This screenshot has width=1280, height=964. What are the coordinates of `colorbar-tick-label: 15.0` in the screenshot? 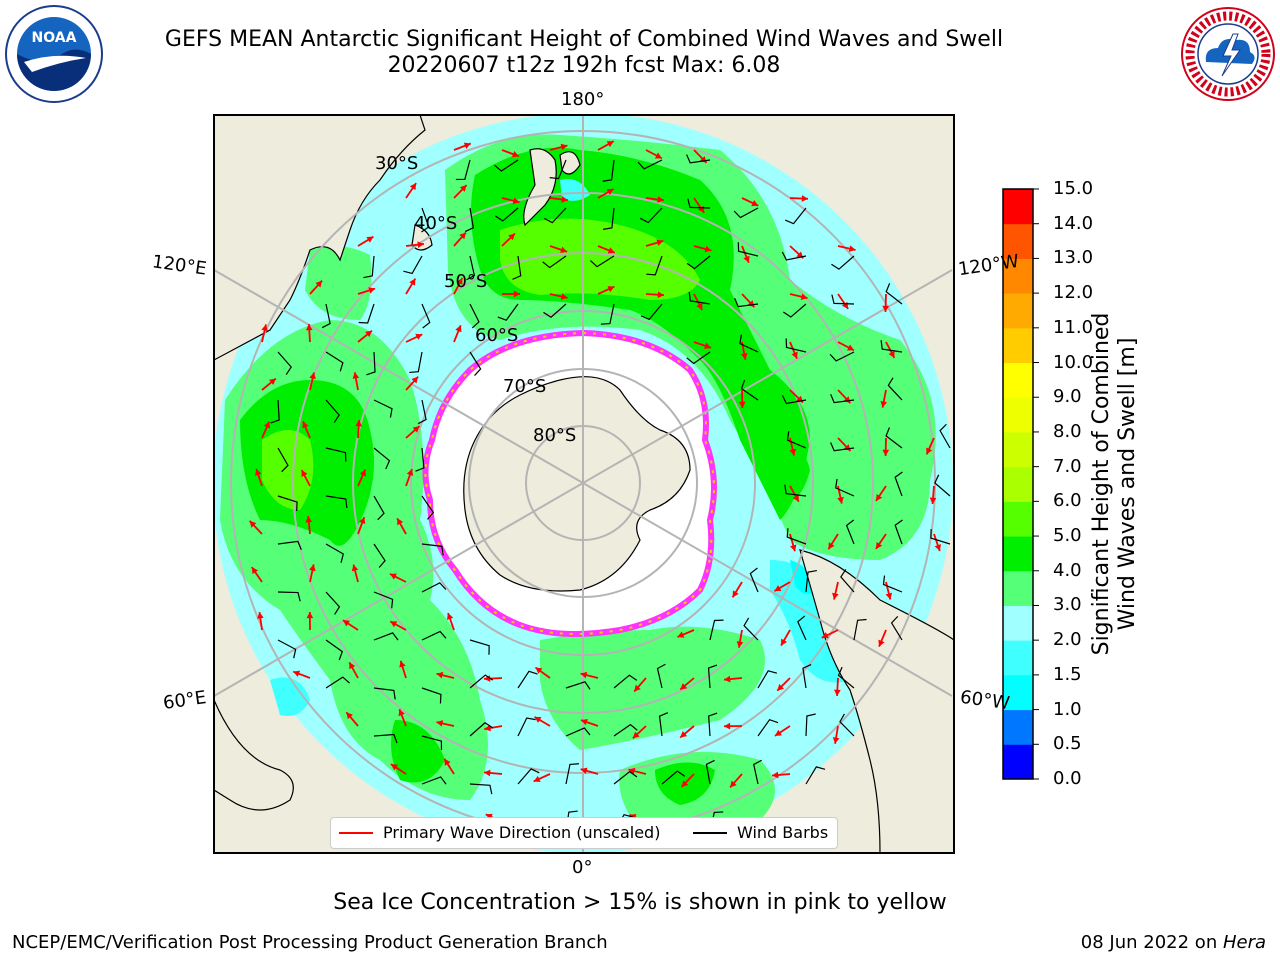 It's located at (1073, 189).